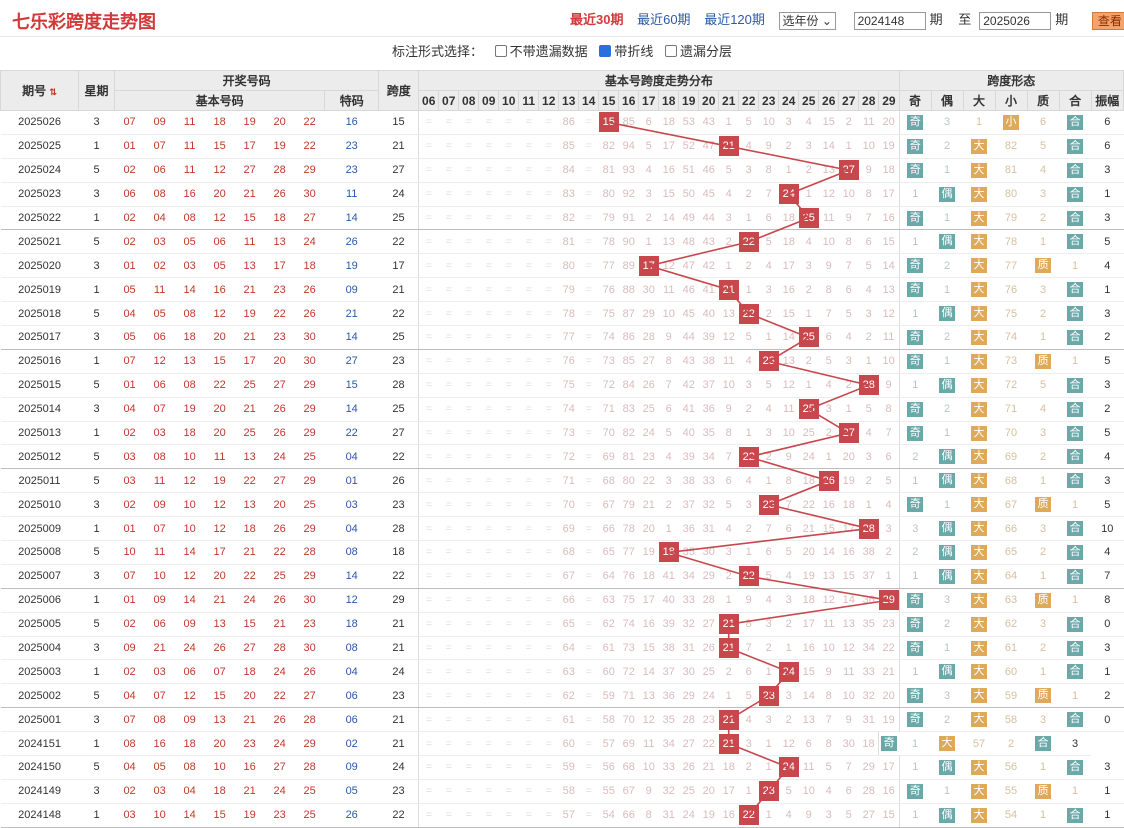 Image resolution: width=1124 pixels, height=828 pixels. I want to click on draw-number: 28, so click(279, 648).